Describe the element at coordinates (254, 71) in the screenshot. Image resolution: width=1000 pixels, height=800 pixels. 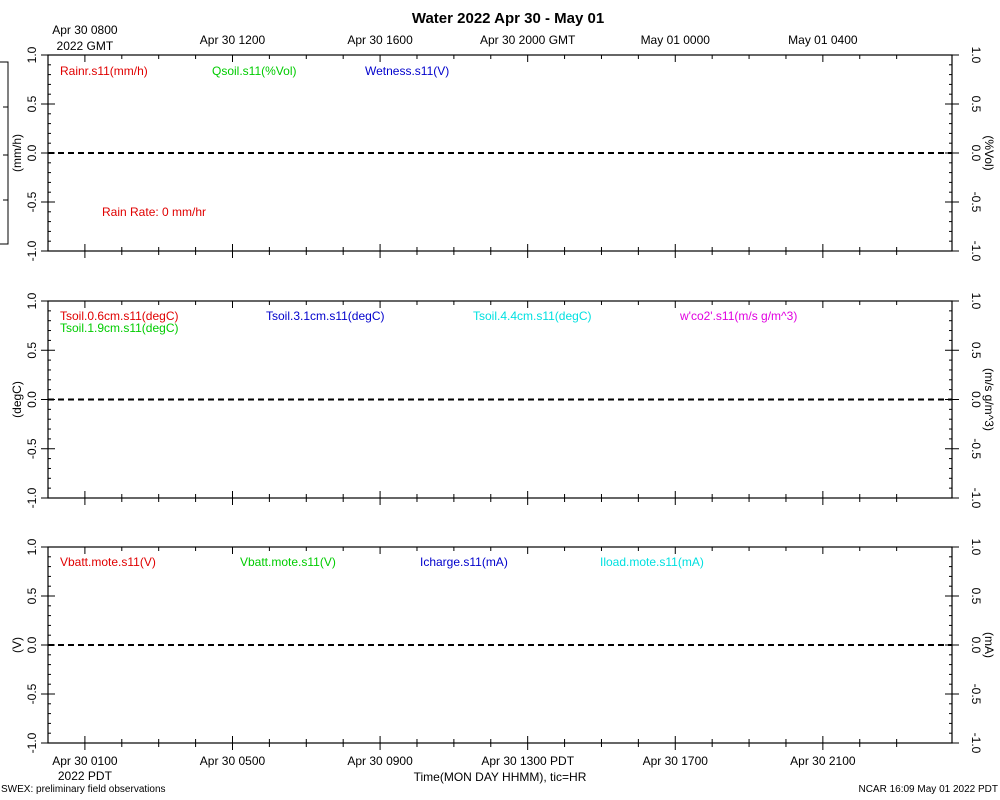
I see `legend-entry: Qsoil.s11(%Vol)` at that location.